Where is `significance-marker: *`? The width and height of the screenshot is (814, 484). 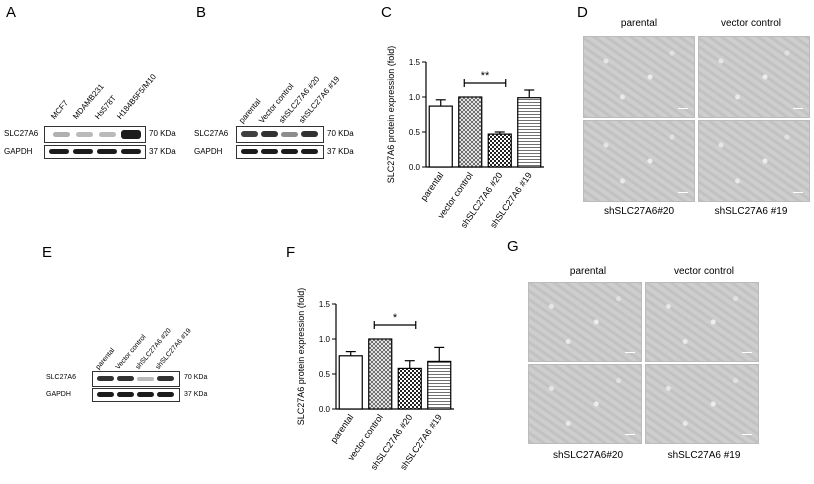
significance-marker: * is located at coordinates (395, 318).